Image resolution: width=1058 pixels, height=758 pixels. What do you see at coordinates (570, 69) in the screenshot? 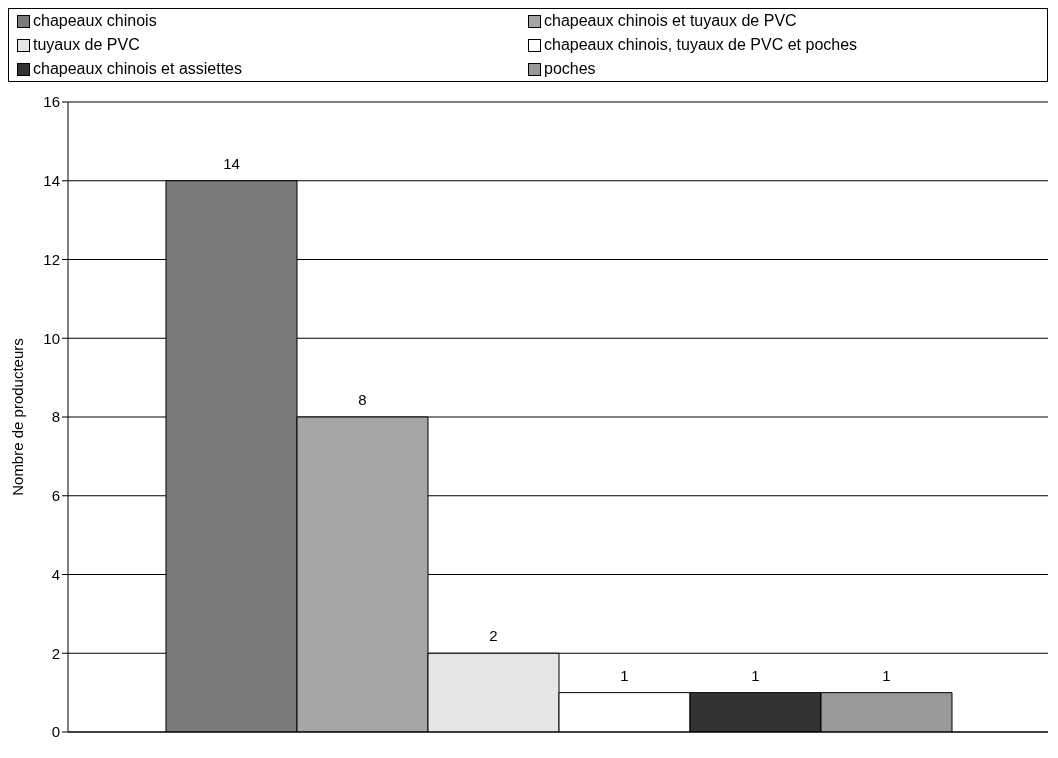
I see `legend-label: poches` at bounding box center [570, 69].